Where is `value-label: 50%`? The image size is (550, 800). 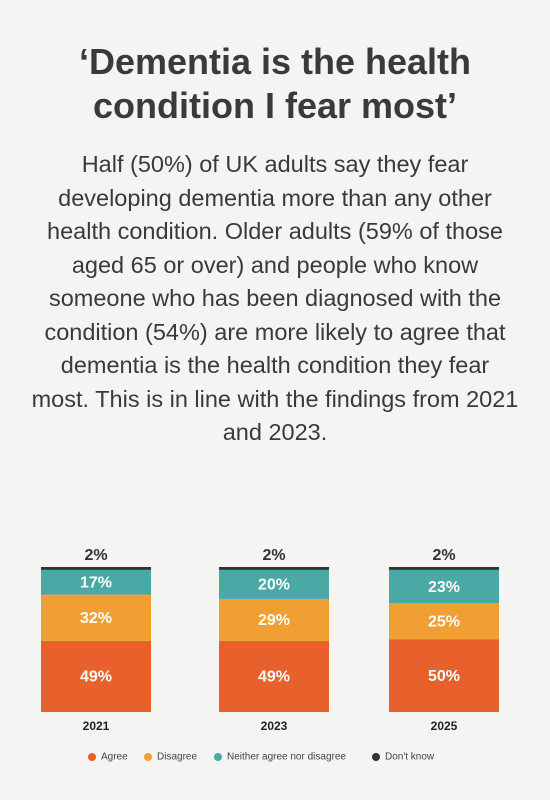
value-label: 50% is located at coordinates (444, 676).